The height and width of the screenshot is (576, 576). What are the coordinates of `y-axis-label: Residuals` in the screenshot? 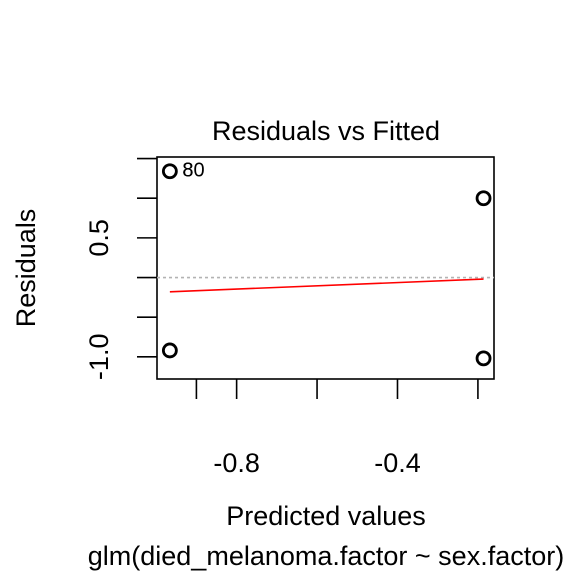 It's located at (26, 268).